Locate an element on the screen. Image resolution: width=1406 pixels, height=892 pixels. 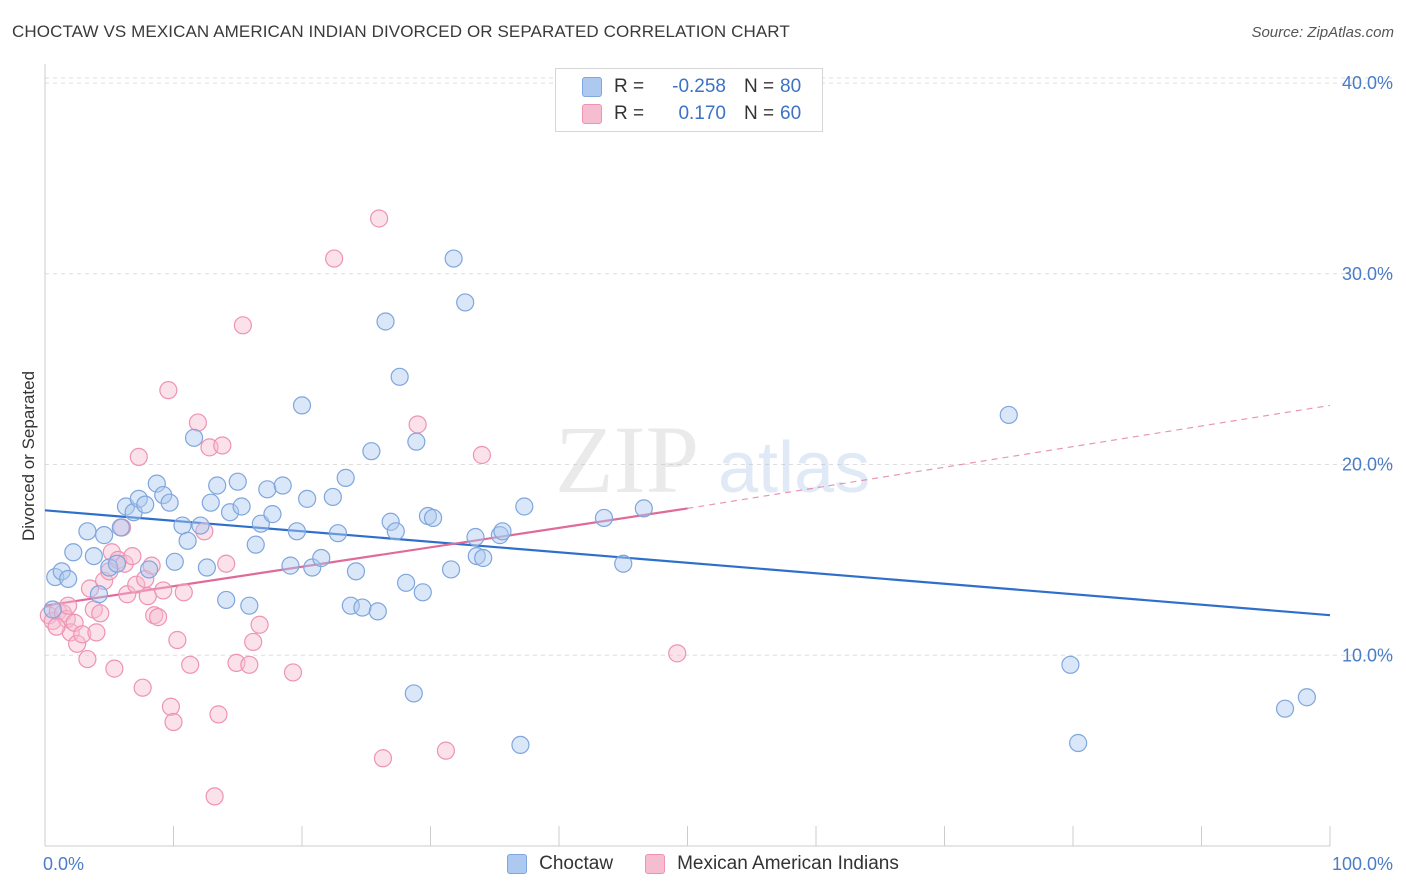
choctaw-swatch is located at coordinates (592, 87).